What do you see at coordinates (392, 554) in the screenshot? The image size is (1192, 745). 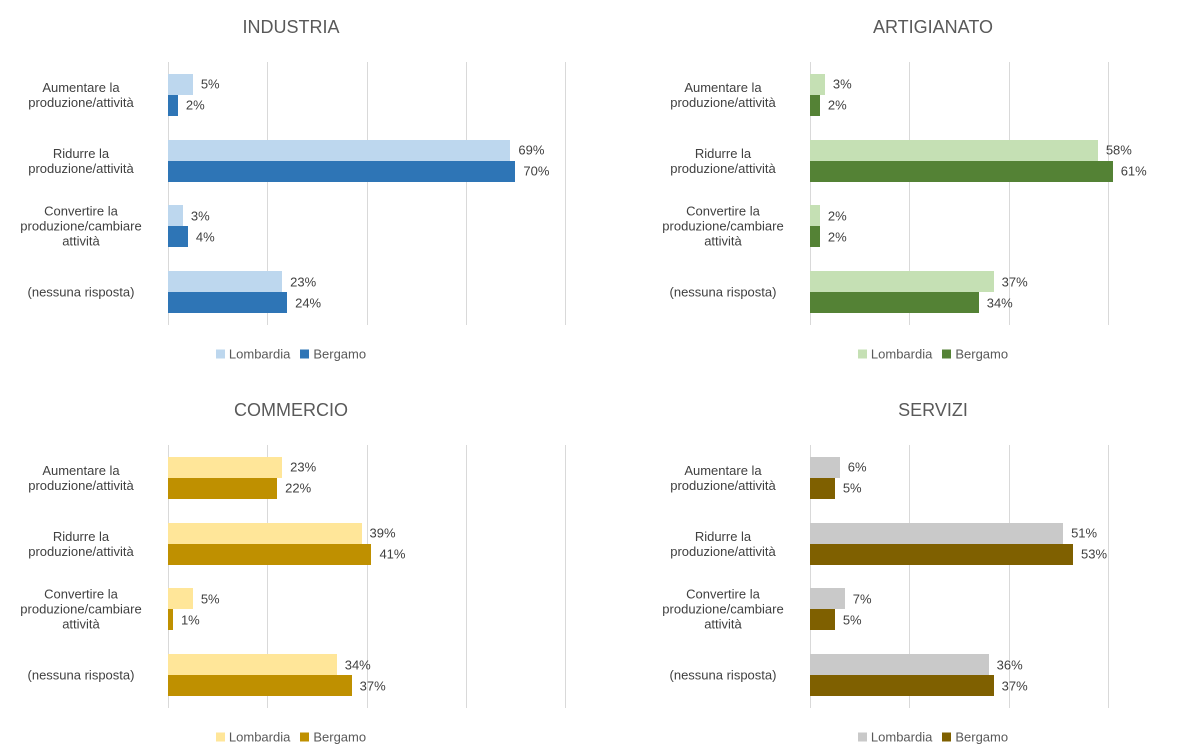 I see `value-label: 41%` at bounding box center [392, 554].